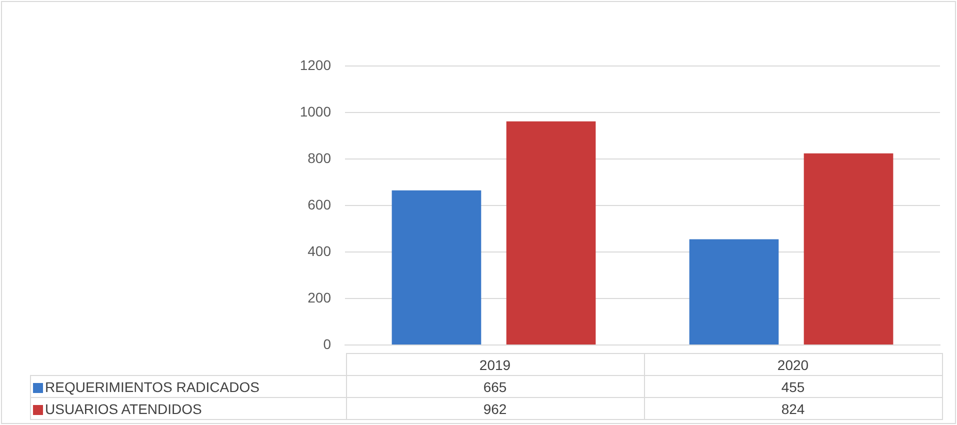  I want to click on y-tick-label: 200, so click(320, 297).